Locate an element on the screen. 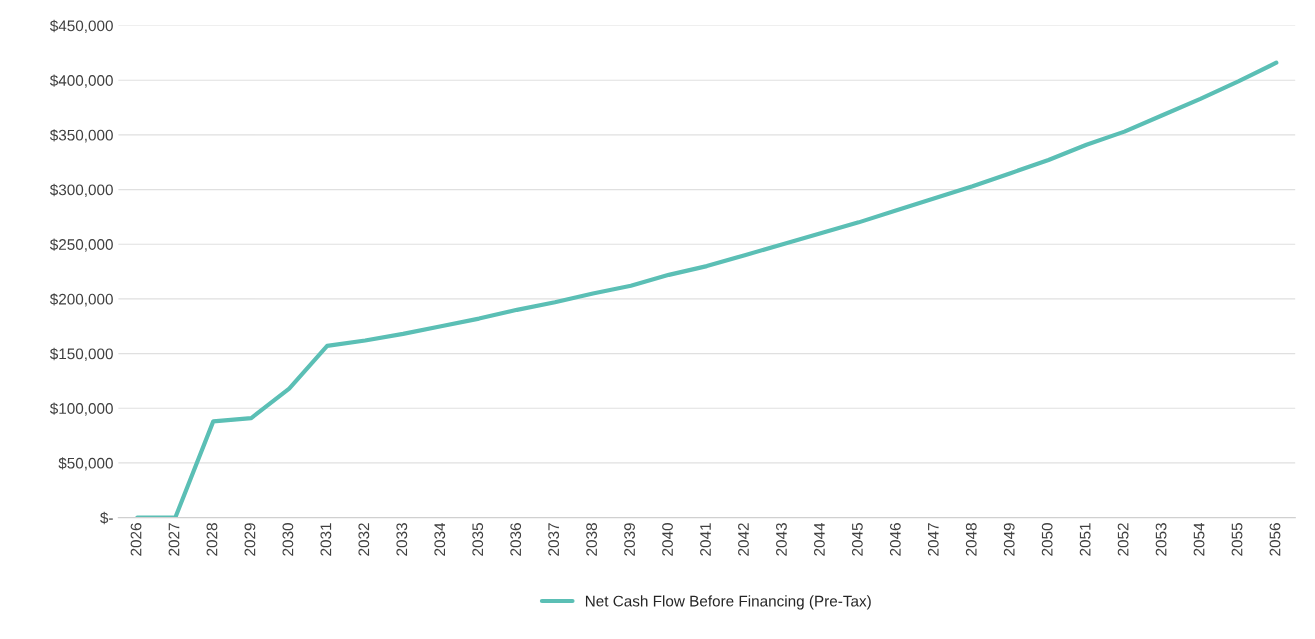 Image resolution: width=1315 pixels, height=639 pixels. x-tick-label: 2054 is located at coordinates (1199, 539).